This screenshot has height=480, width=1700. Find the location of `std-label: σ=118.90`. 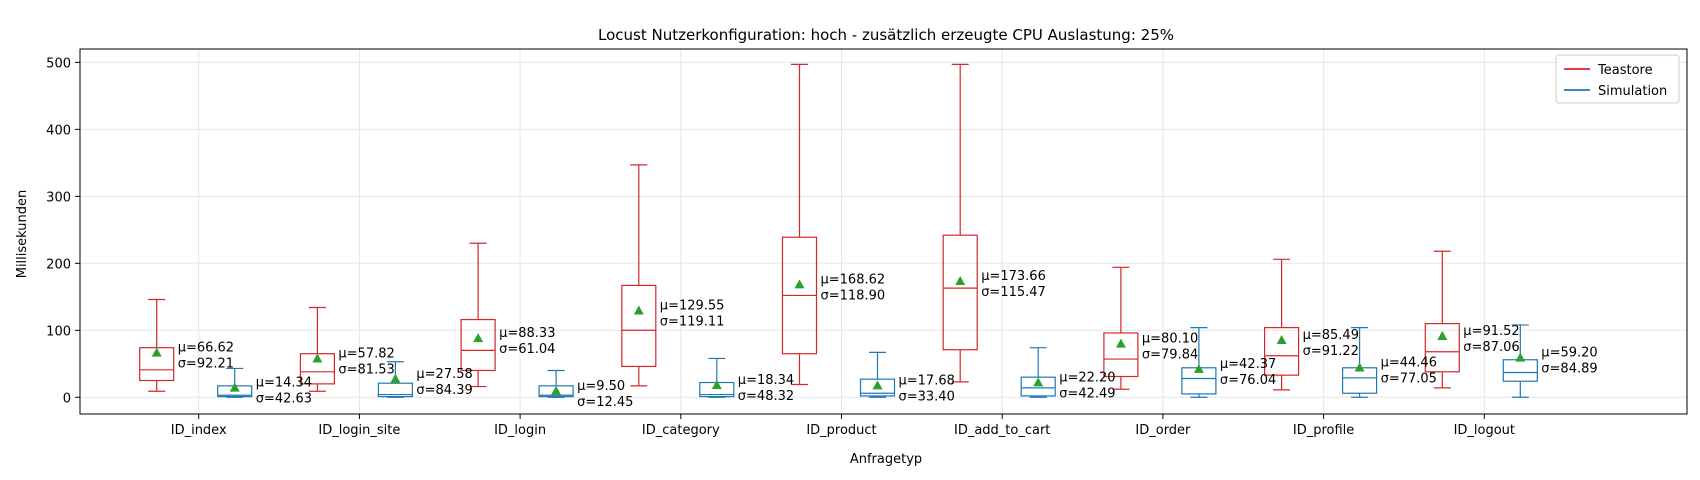

std-label: σ=118.90 is located at coordinates (853, 295).